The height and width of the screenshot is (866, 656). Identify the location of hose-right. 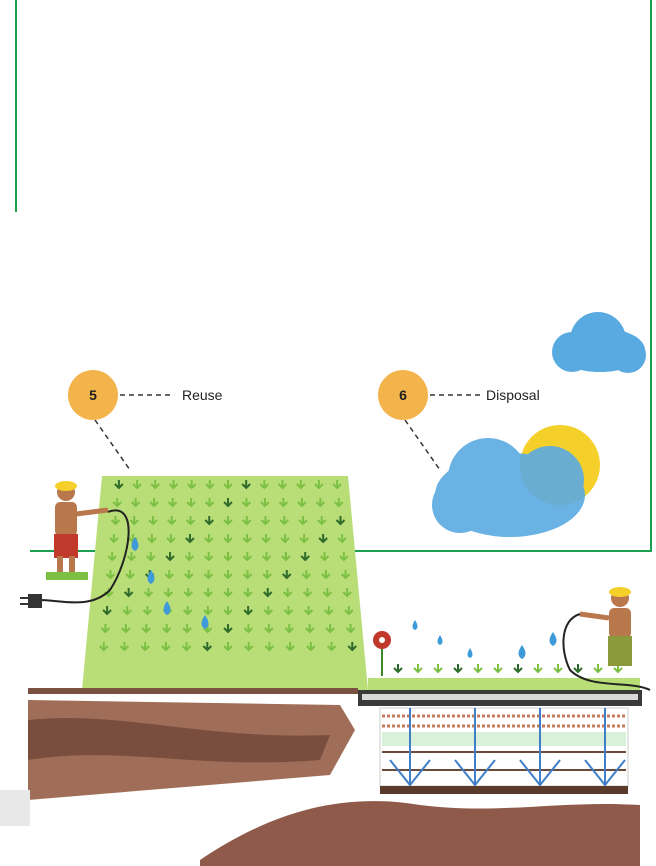
(606, 652).